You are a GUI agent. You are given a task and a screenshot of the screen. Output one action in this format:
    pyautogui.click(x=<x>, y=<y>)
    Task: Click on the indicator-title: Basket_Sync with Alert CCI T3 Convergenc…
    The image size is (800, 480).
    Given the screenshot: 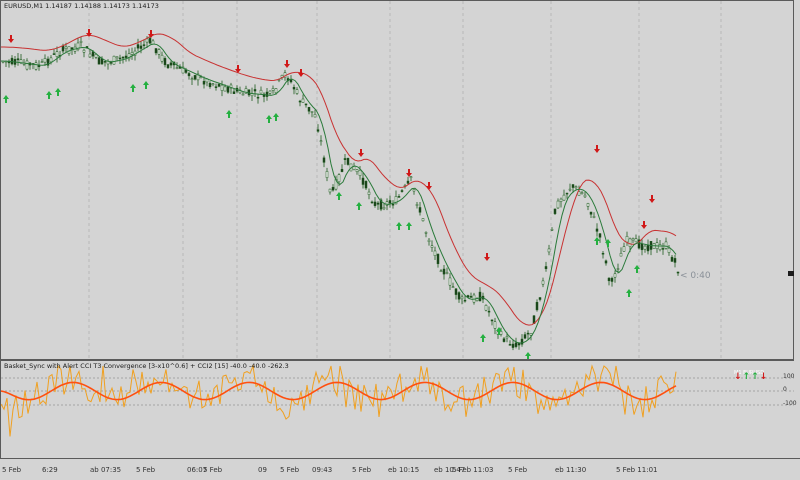 What is the action you would take?
    pyautogui.click(x=146, y=366)
    